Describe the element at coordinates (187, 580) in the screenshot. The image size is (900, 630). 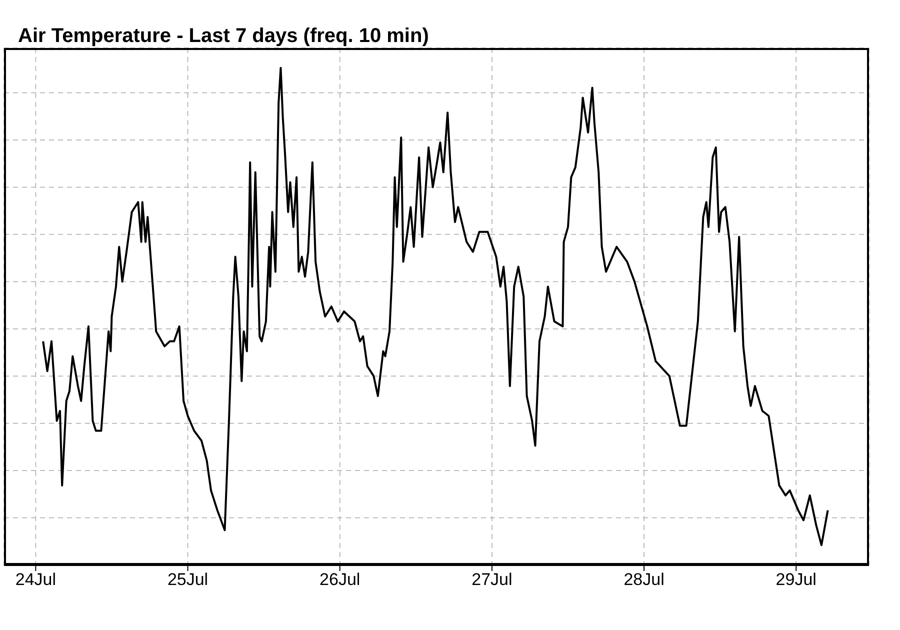
I see `x-tick-label: 25Jul` at that location.